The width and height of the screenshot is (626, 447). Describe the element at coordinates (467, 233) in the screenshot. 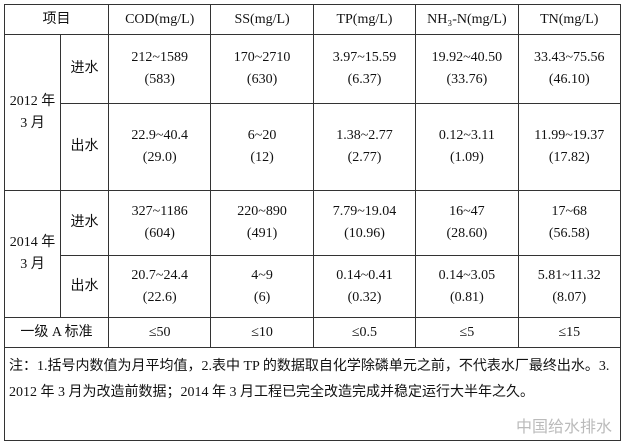

I see `mean: (28.60)` at that location.